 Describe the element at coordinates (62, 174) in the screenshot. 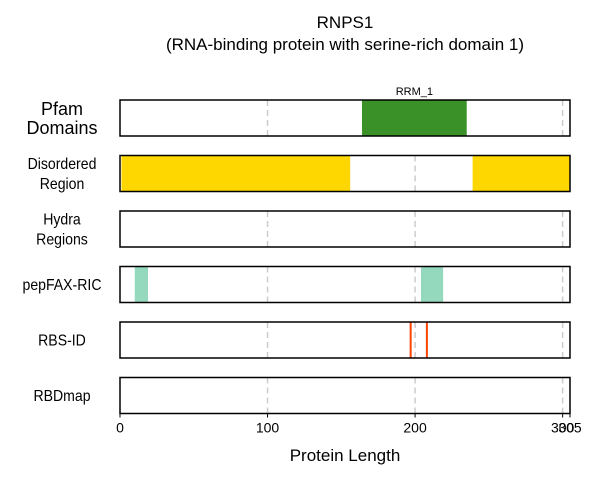

I see `row-label-1: Disordered Region` at that location.